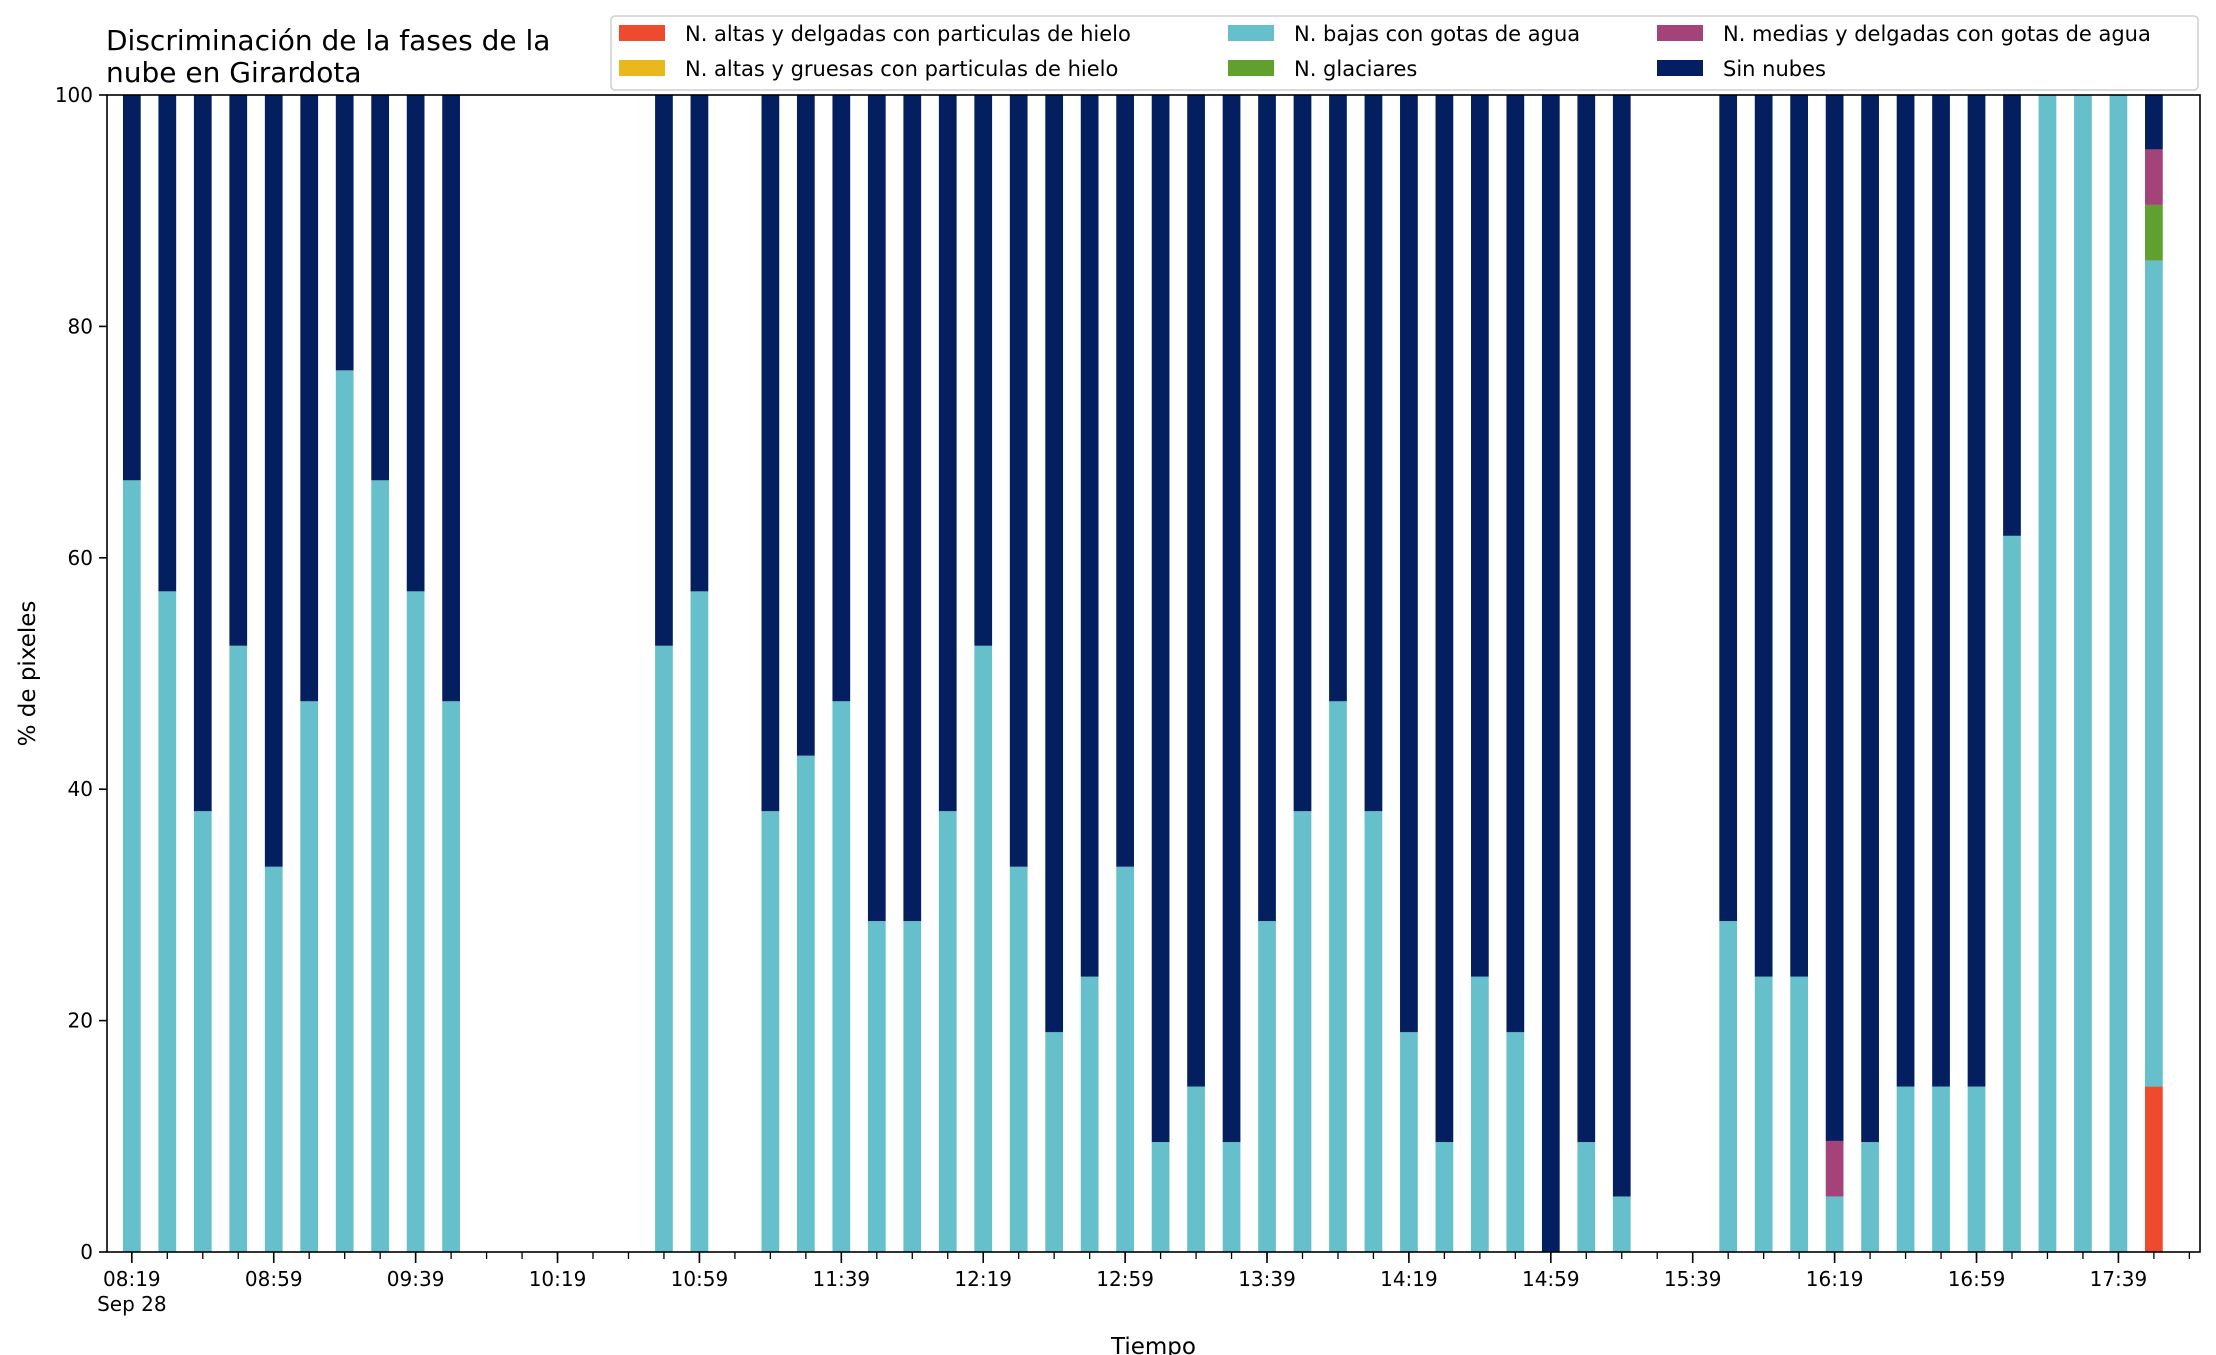 The height and width of the screenshot is (1355, 2216). I want to click on x-tick-label: 08:19, so click(132, 1279).